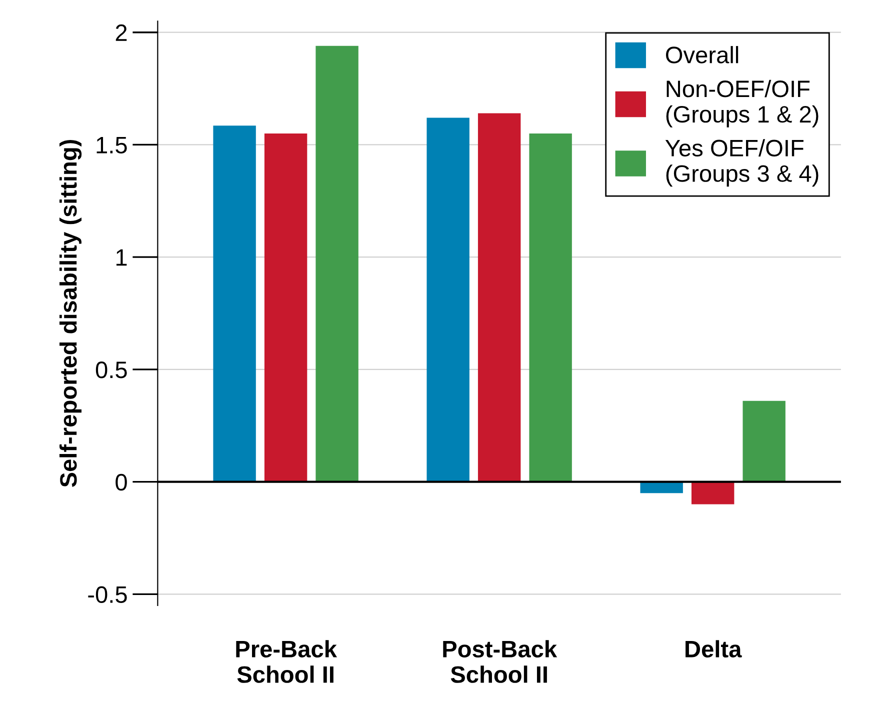 This screenshot has width=876, height=704. What do you see at coordinates (107, 594) in the screenshot?
I see `y-tick-label: -0.5` at bounding box center [107, 594].